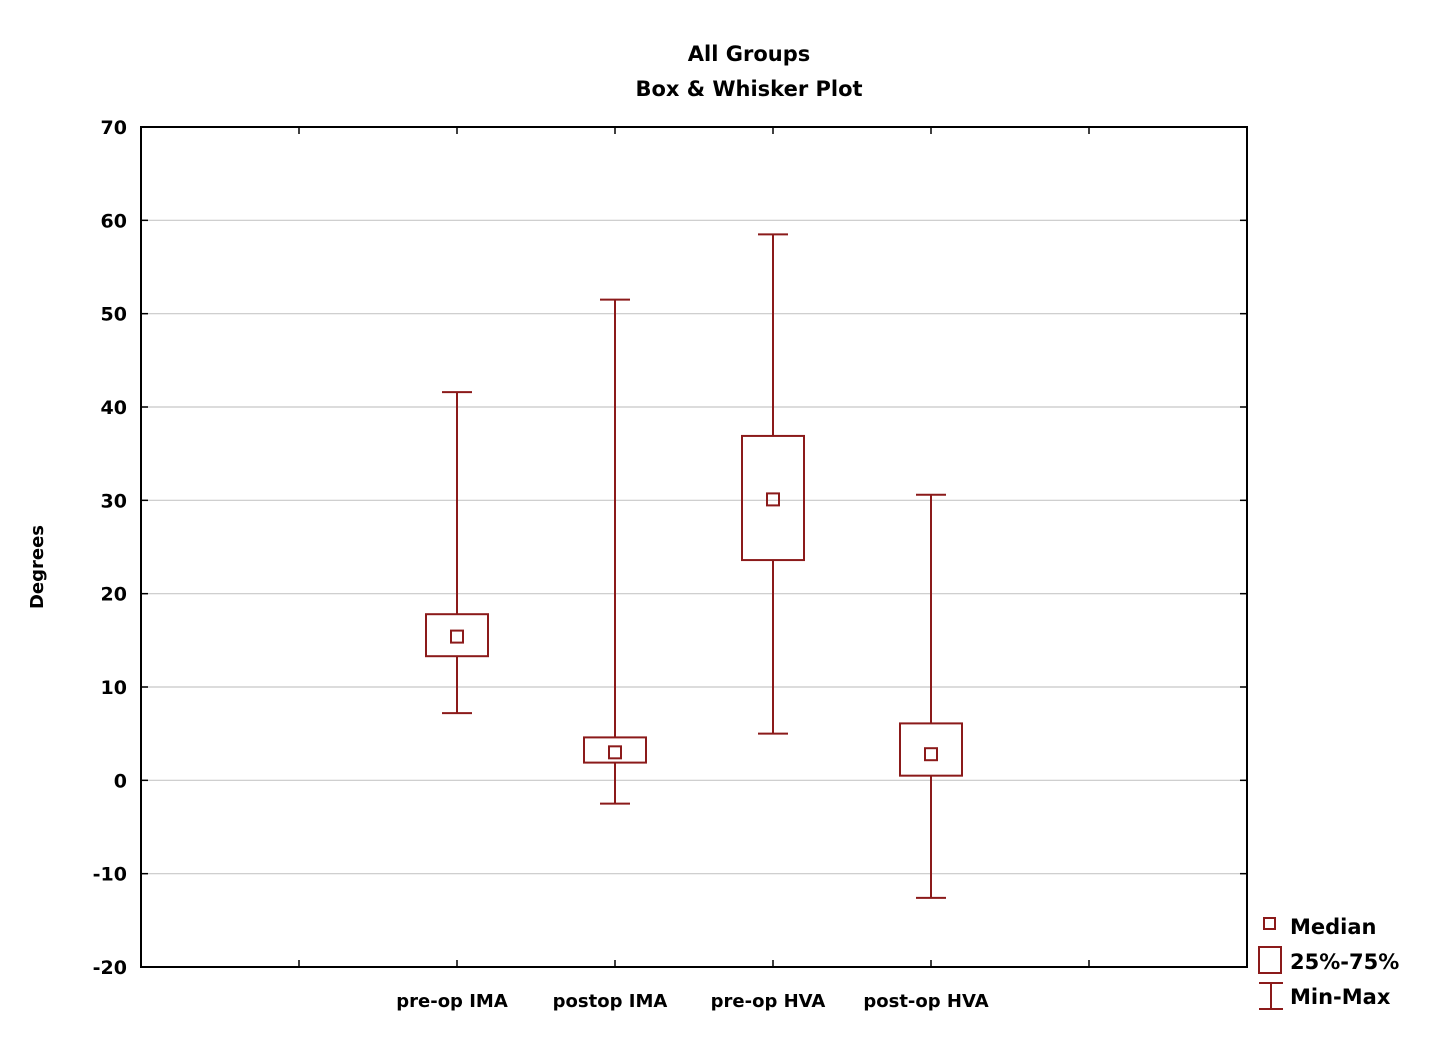  What do you see at coordinates (749, 54) in the screenshot?
I see `chart-title: All Groups` at bounding box center [749, 54].